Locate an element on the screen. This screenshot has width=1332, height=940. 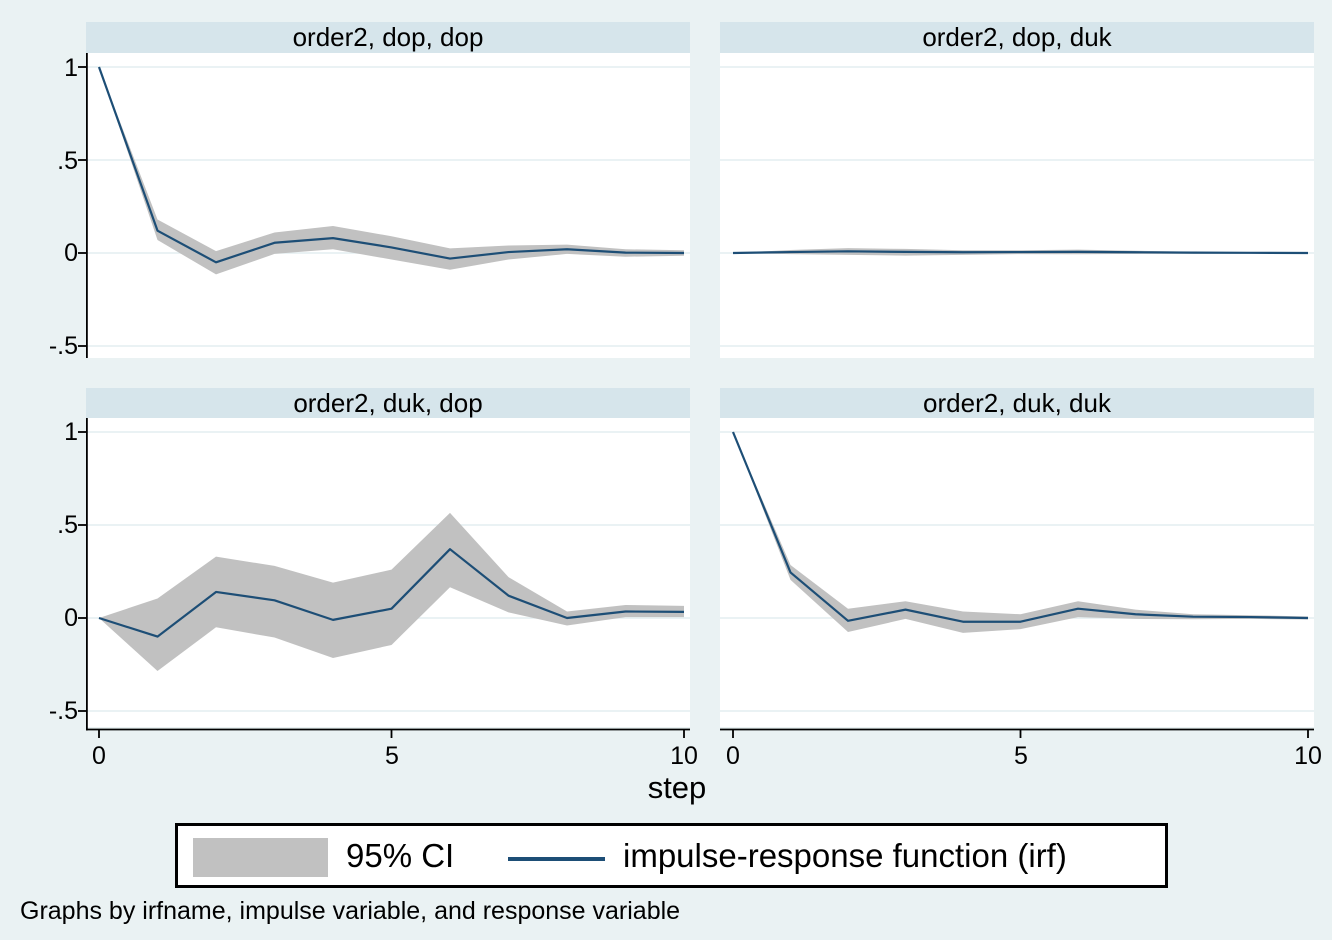
x-axis-title: step is located at coordinates (677, 787).